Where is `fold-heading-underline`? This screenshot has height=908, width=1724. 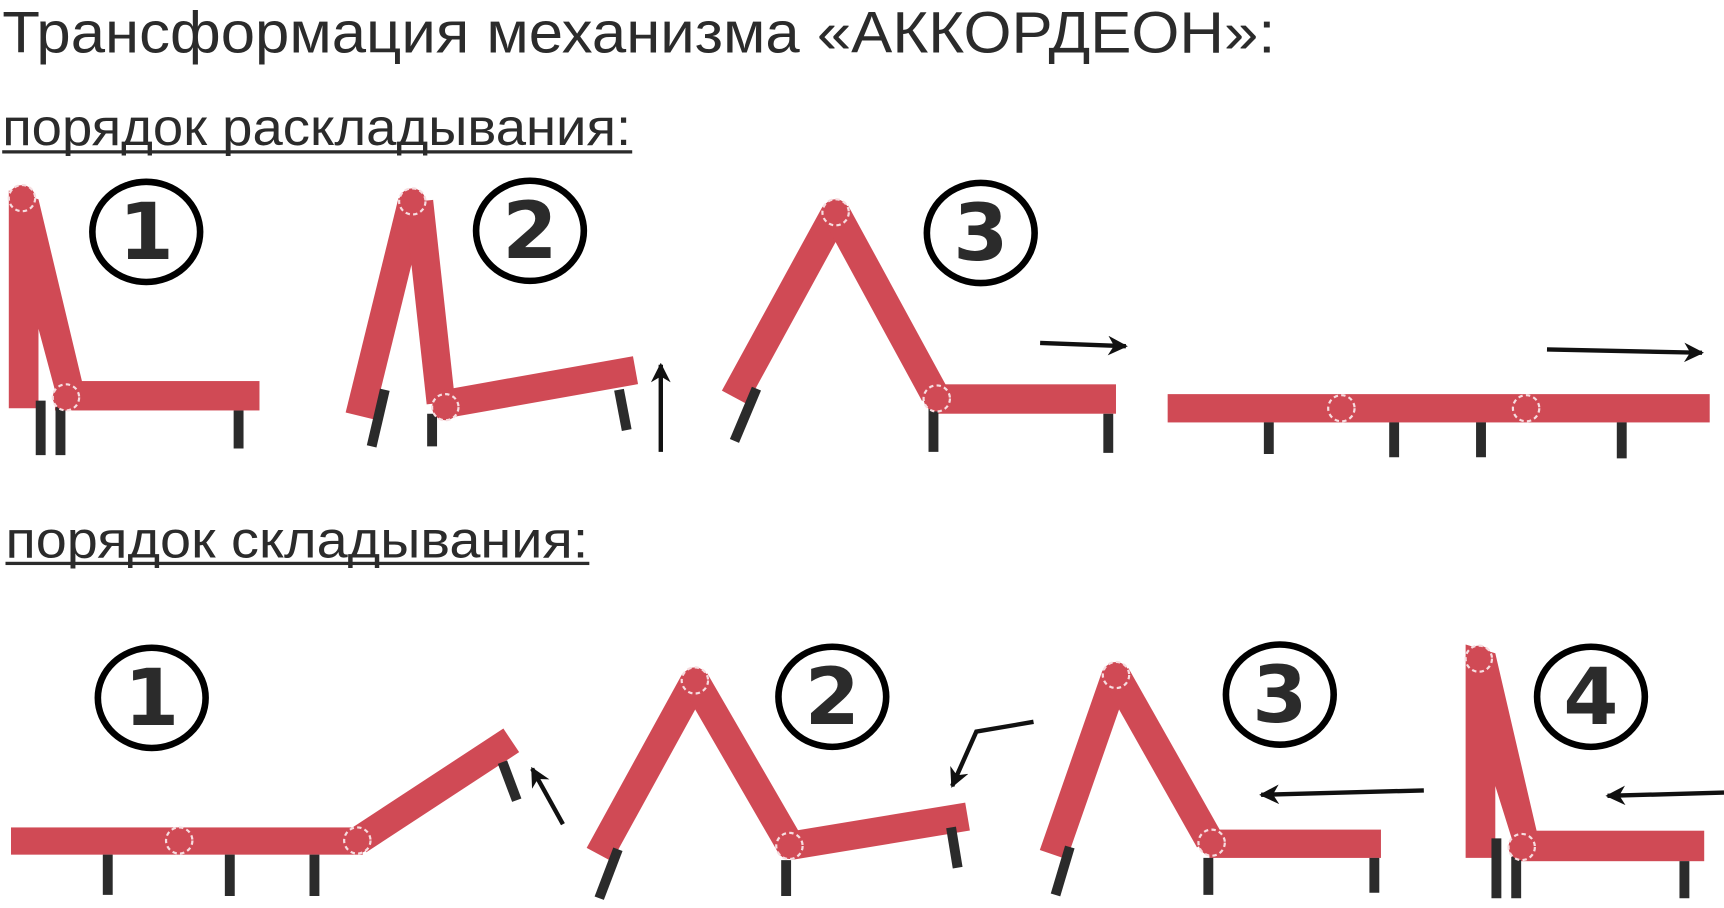
fold-heading-underline is located at coordinates (297, 563).